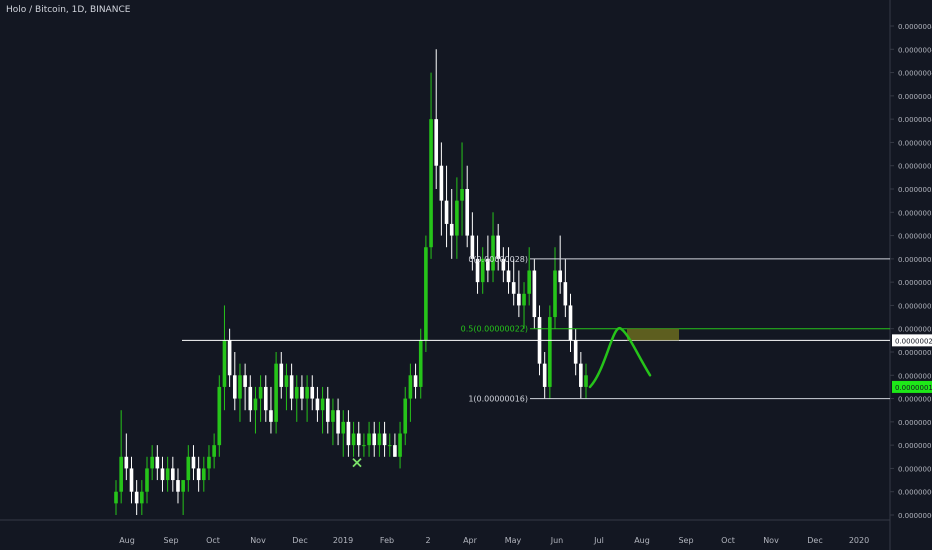 The height and width of the screenshot is (550, 932). What do you see at coordinates (915, 97) in the screenshot?
I see `price-axis-label: 0.00000042` at bounding box center [915, 97].